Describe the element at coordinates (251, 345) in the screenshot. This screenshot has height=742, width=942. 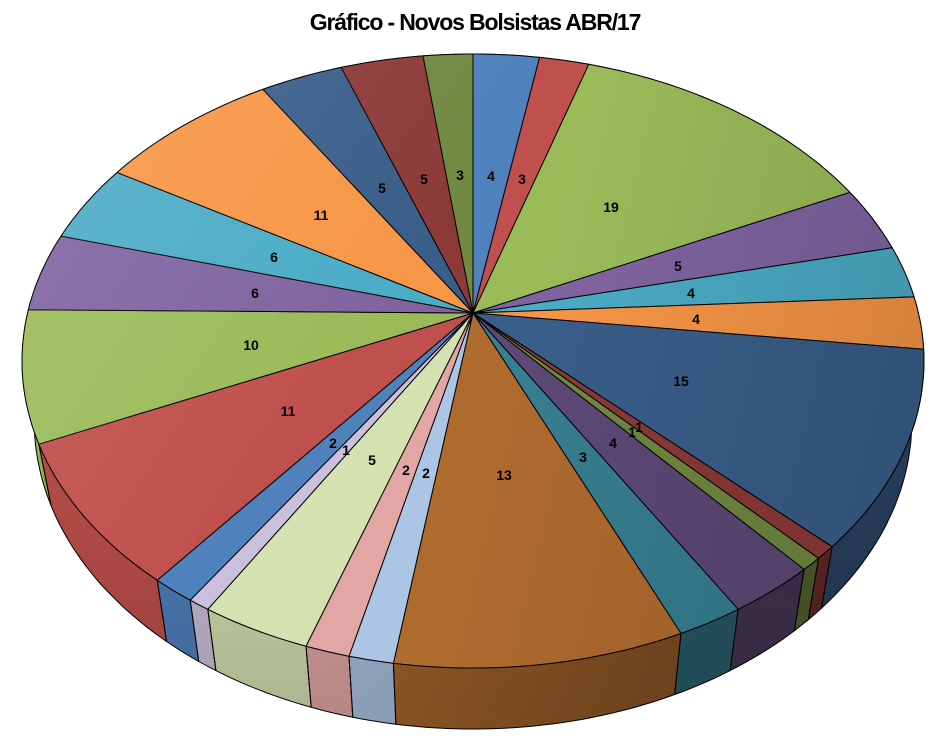
I see `svg-text: 10` at that location.